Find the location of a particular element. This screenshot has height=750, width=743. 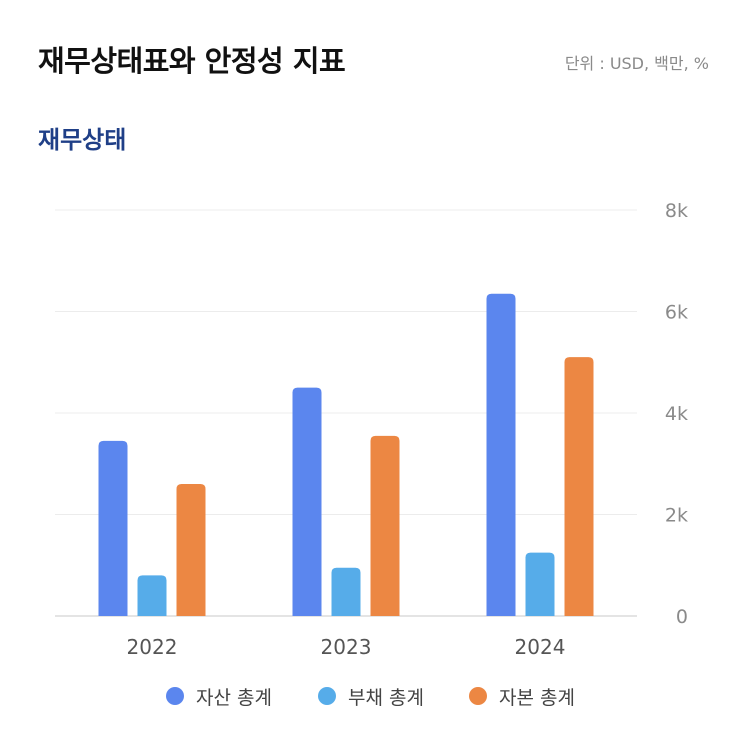

legend-label-liabilities: 부채 총계 is located at coordinates (386, 697).